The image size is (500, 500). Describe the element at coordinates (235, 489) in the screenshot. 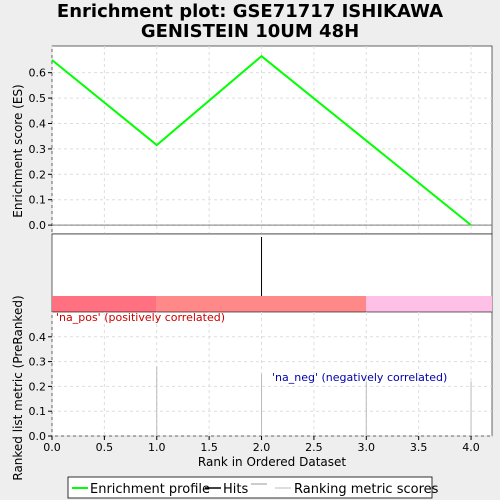

I see `legend-label-hits: Hits` at that location.